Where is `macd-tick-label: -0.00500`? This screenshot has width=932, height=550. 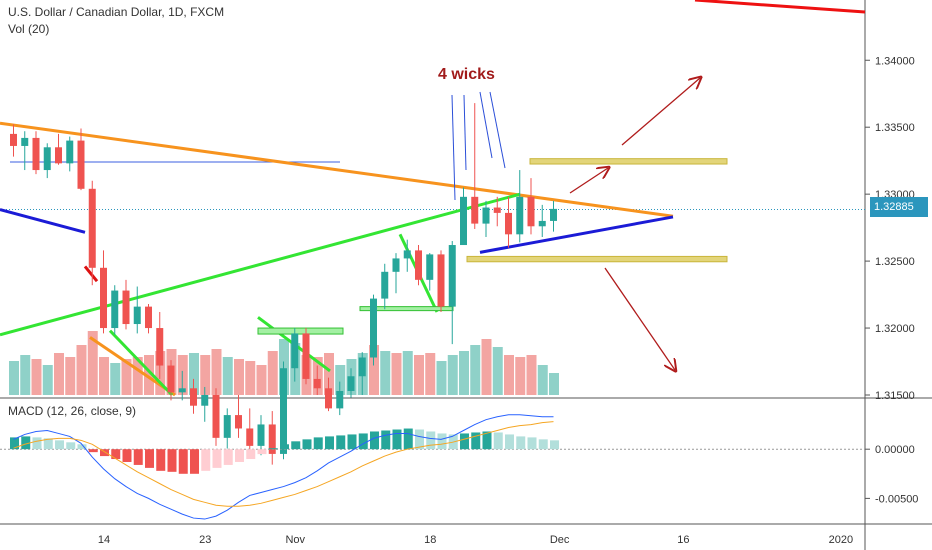
macd-tick-label: -0.00500 is located at coordinates (896, 499).